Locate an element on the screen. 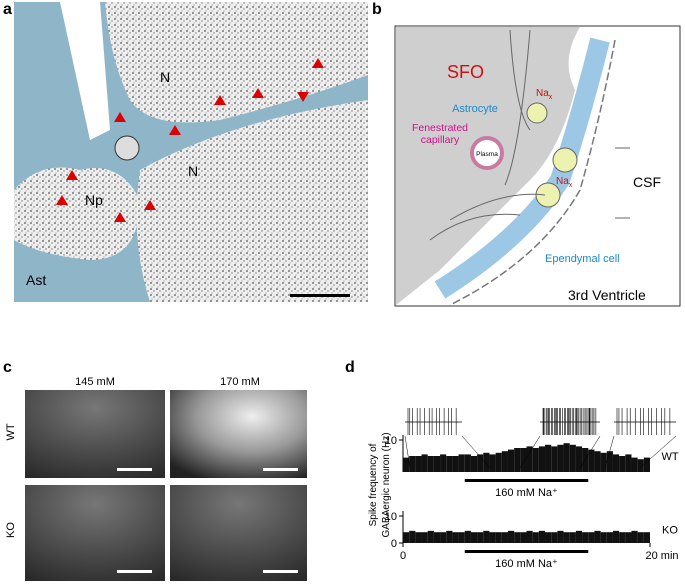  label: x is located at coordinates (571, 185).